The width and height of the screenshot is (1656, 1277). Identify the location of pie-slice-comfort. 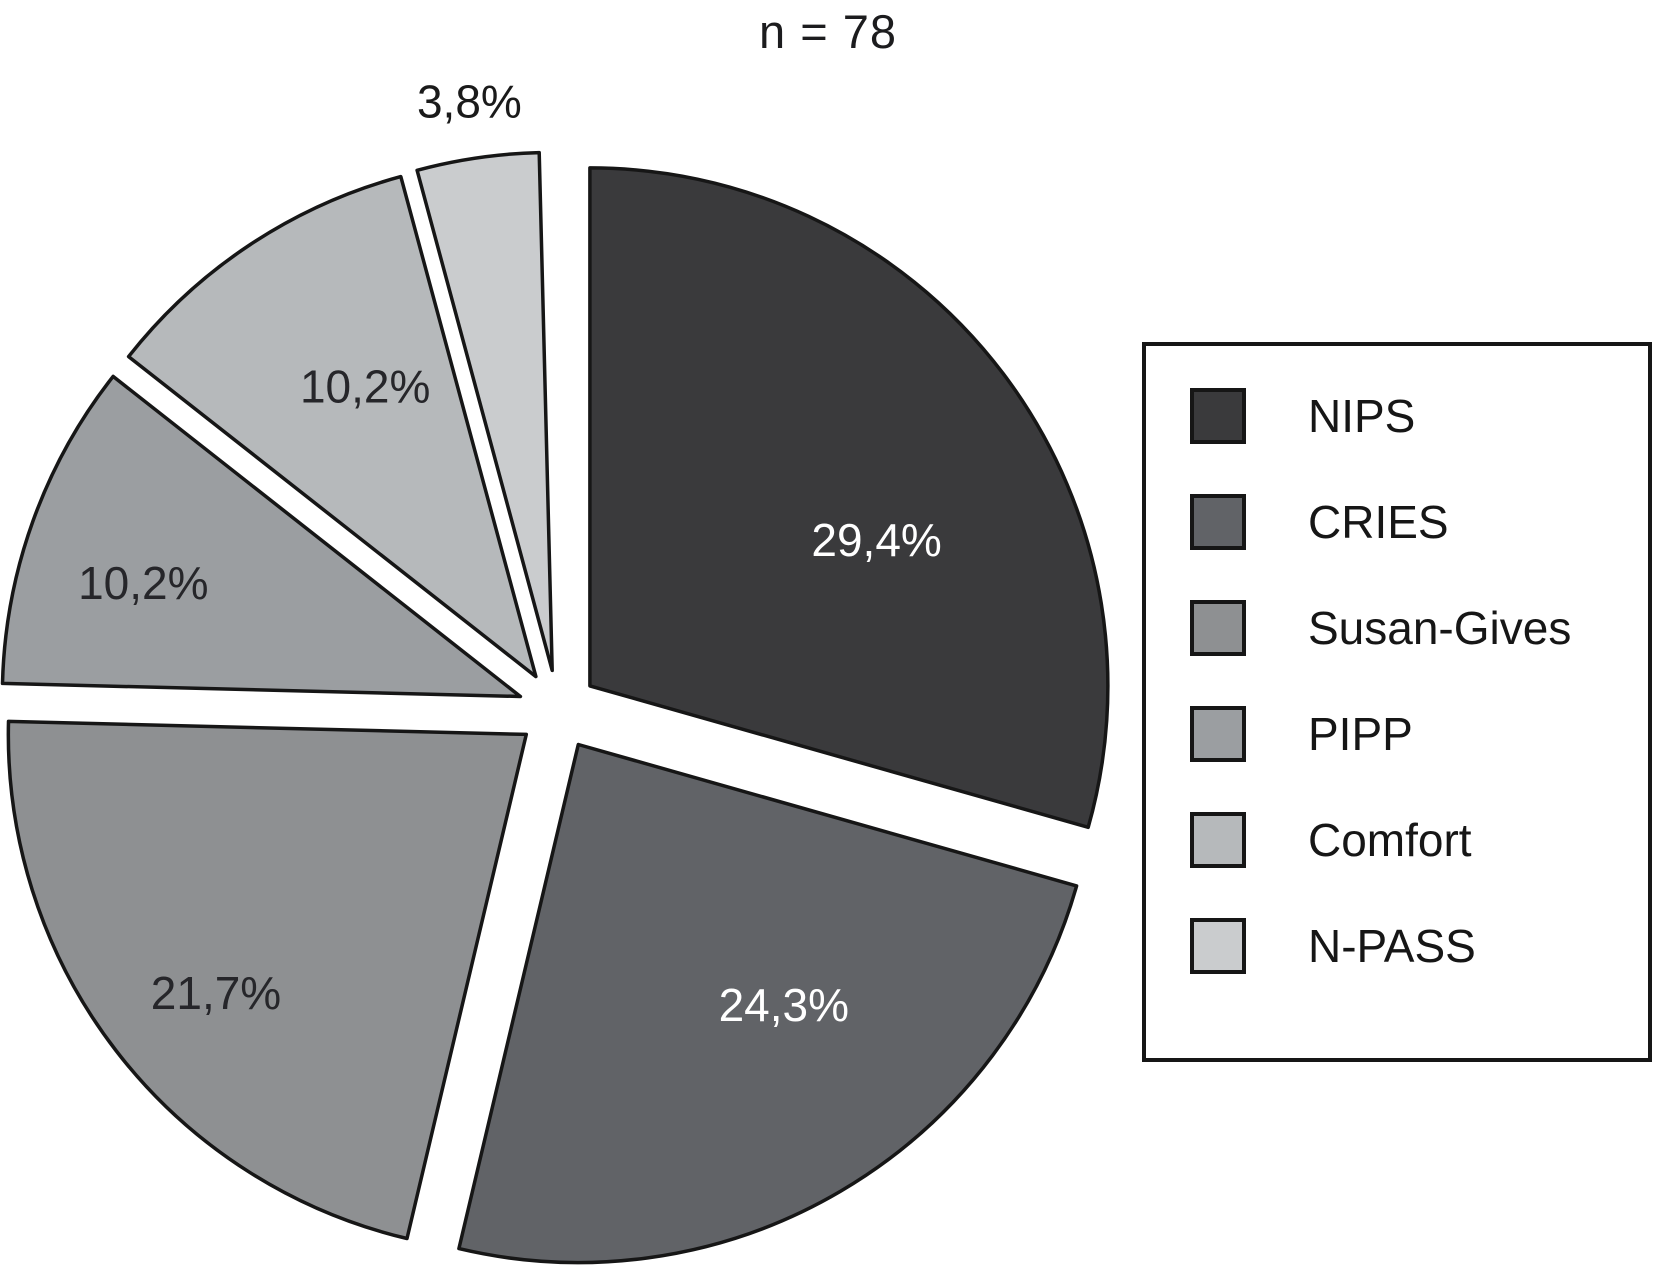
(332, 426).